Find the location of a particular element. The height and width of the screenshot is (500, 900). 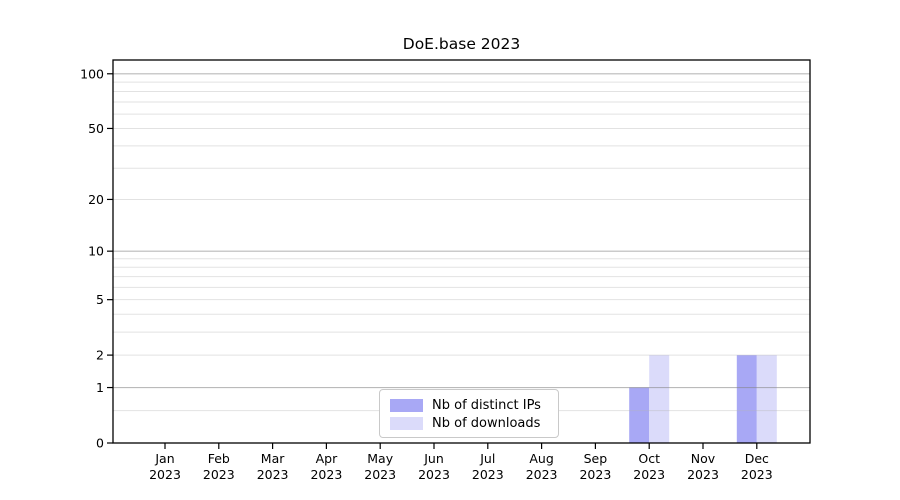

x-tick-label-month: Jan is located at coordinates (164, 458).